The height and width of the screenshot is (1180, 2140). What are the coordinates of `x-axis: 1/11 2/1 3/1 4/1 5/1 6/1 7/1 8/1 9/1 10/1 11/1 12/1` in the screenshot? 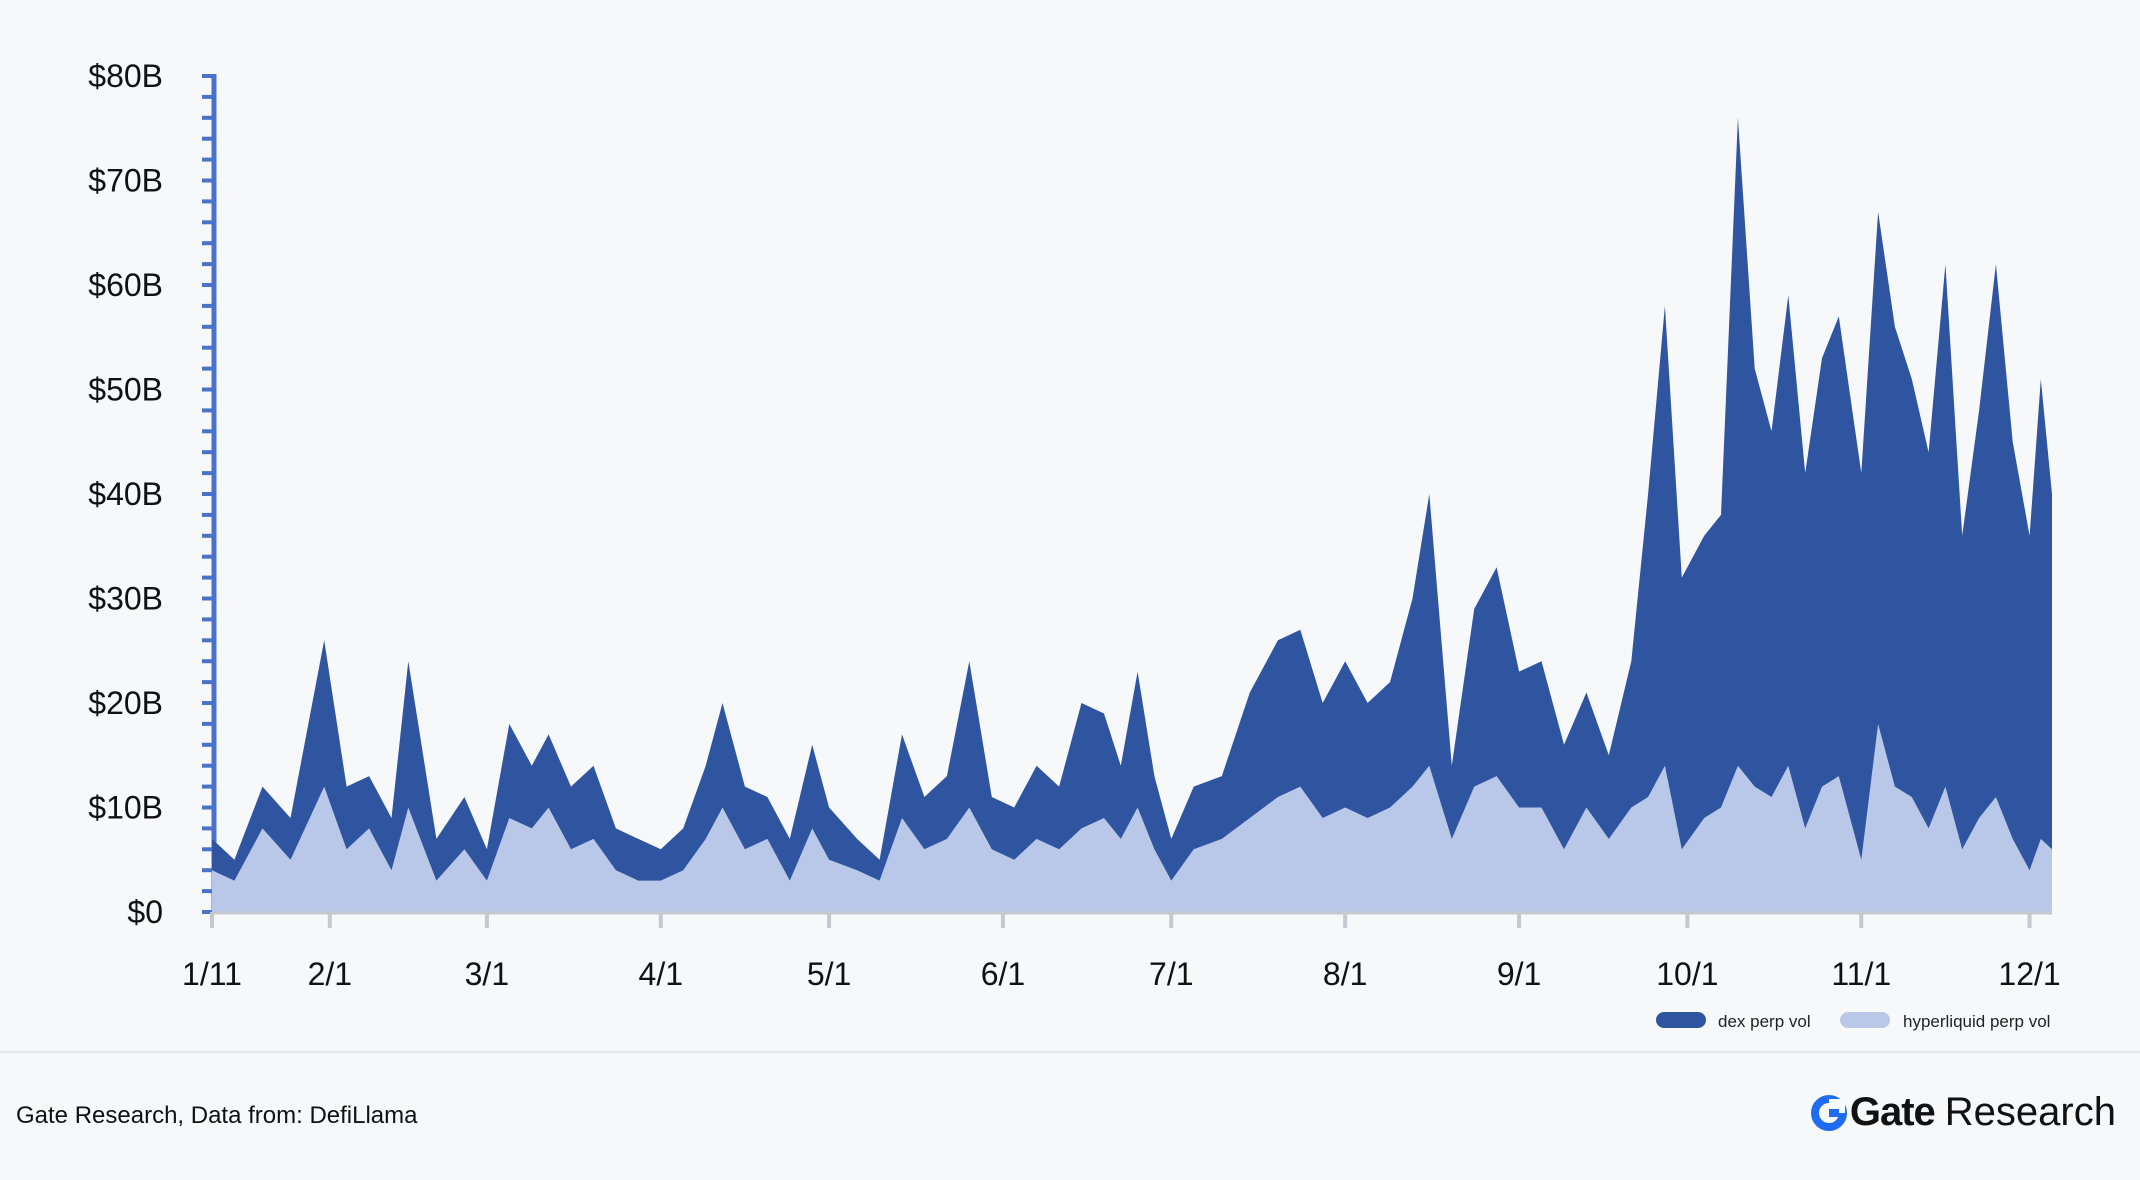 It's located at (1121, 951).